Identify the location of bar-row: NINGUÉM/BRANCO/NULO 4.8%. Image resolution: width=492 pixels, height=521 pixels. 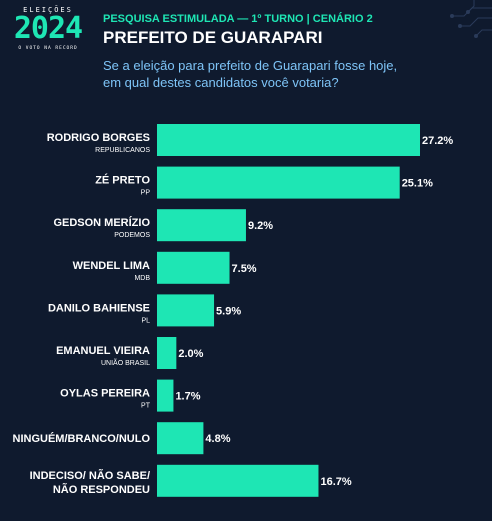
(122, 438).